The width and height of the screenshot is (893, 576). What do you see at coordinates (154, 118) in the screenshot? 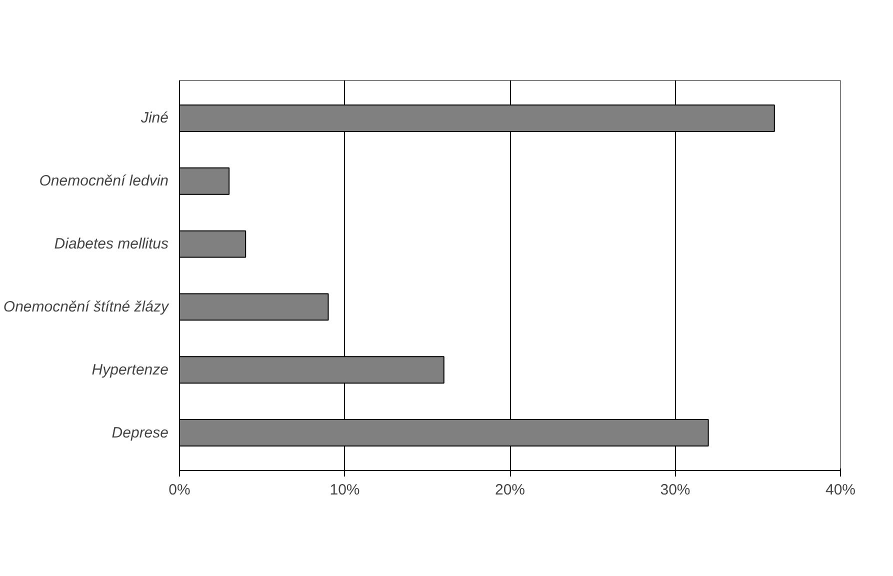
I see `y-tick-label: Jiné` at bounding box center [154, 118].